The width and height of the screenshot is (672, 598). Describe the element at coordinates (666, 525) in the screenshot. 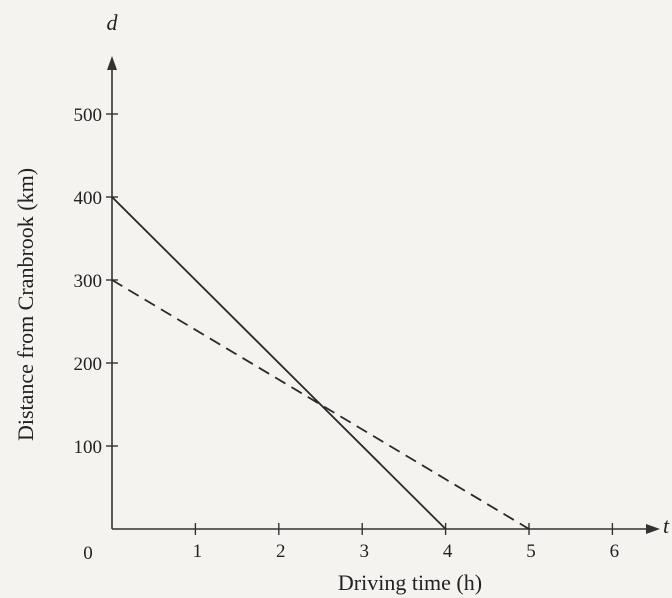

I see `x-axis-variable: t` at that location.